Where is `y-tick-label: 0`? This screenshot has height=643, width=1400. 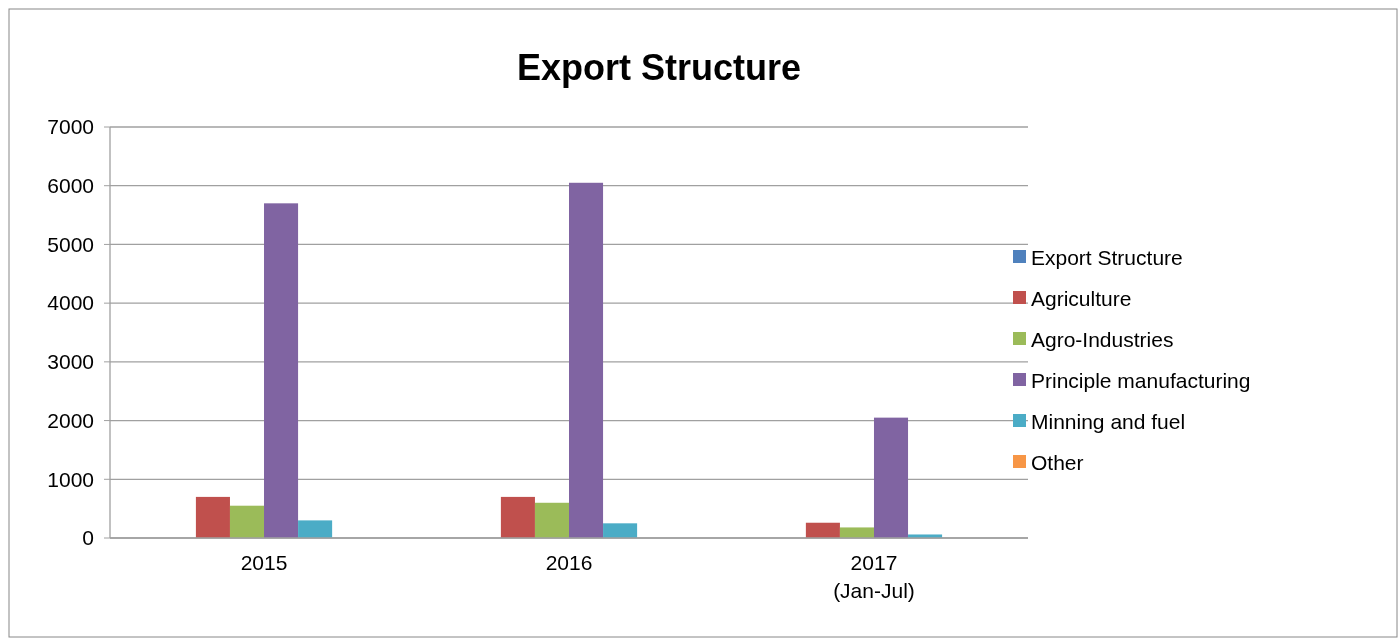
y-tick-label: 0 is located at coordinates (88, 538).